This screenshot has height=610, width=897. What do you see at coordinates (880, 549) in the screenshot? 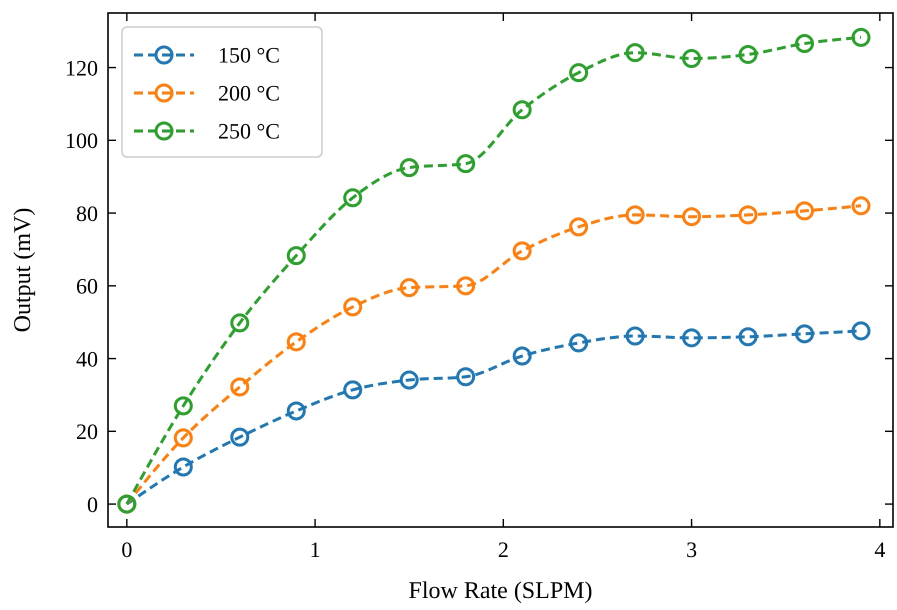
I see `x-tick-label: 4` at bounding box center [880, 549].